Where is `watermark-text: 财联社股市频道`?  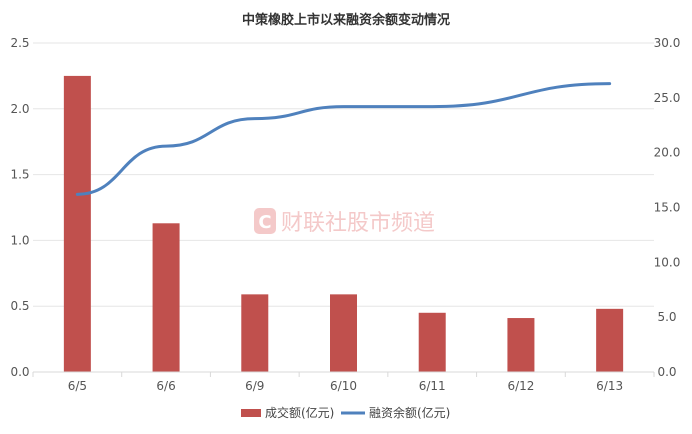 watermark-text: 财联社股市频道 is located at coordinates (358, 223).